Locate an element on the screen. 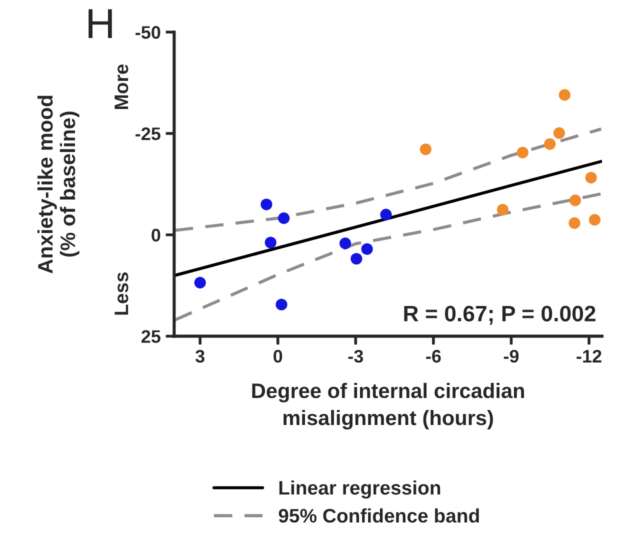 The image size is (631, 544). y-tick-label: 0 is located at coordinates (156, 235).